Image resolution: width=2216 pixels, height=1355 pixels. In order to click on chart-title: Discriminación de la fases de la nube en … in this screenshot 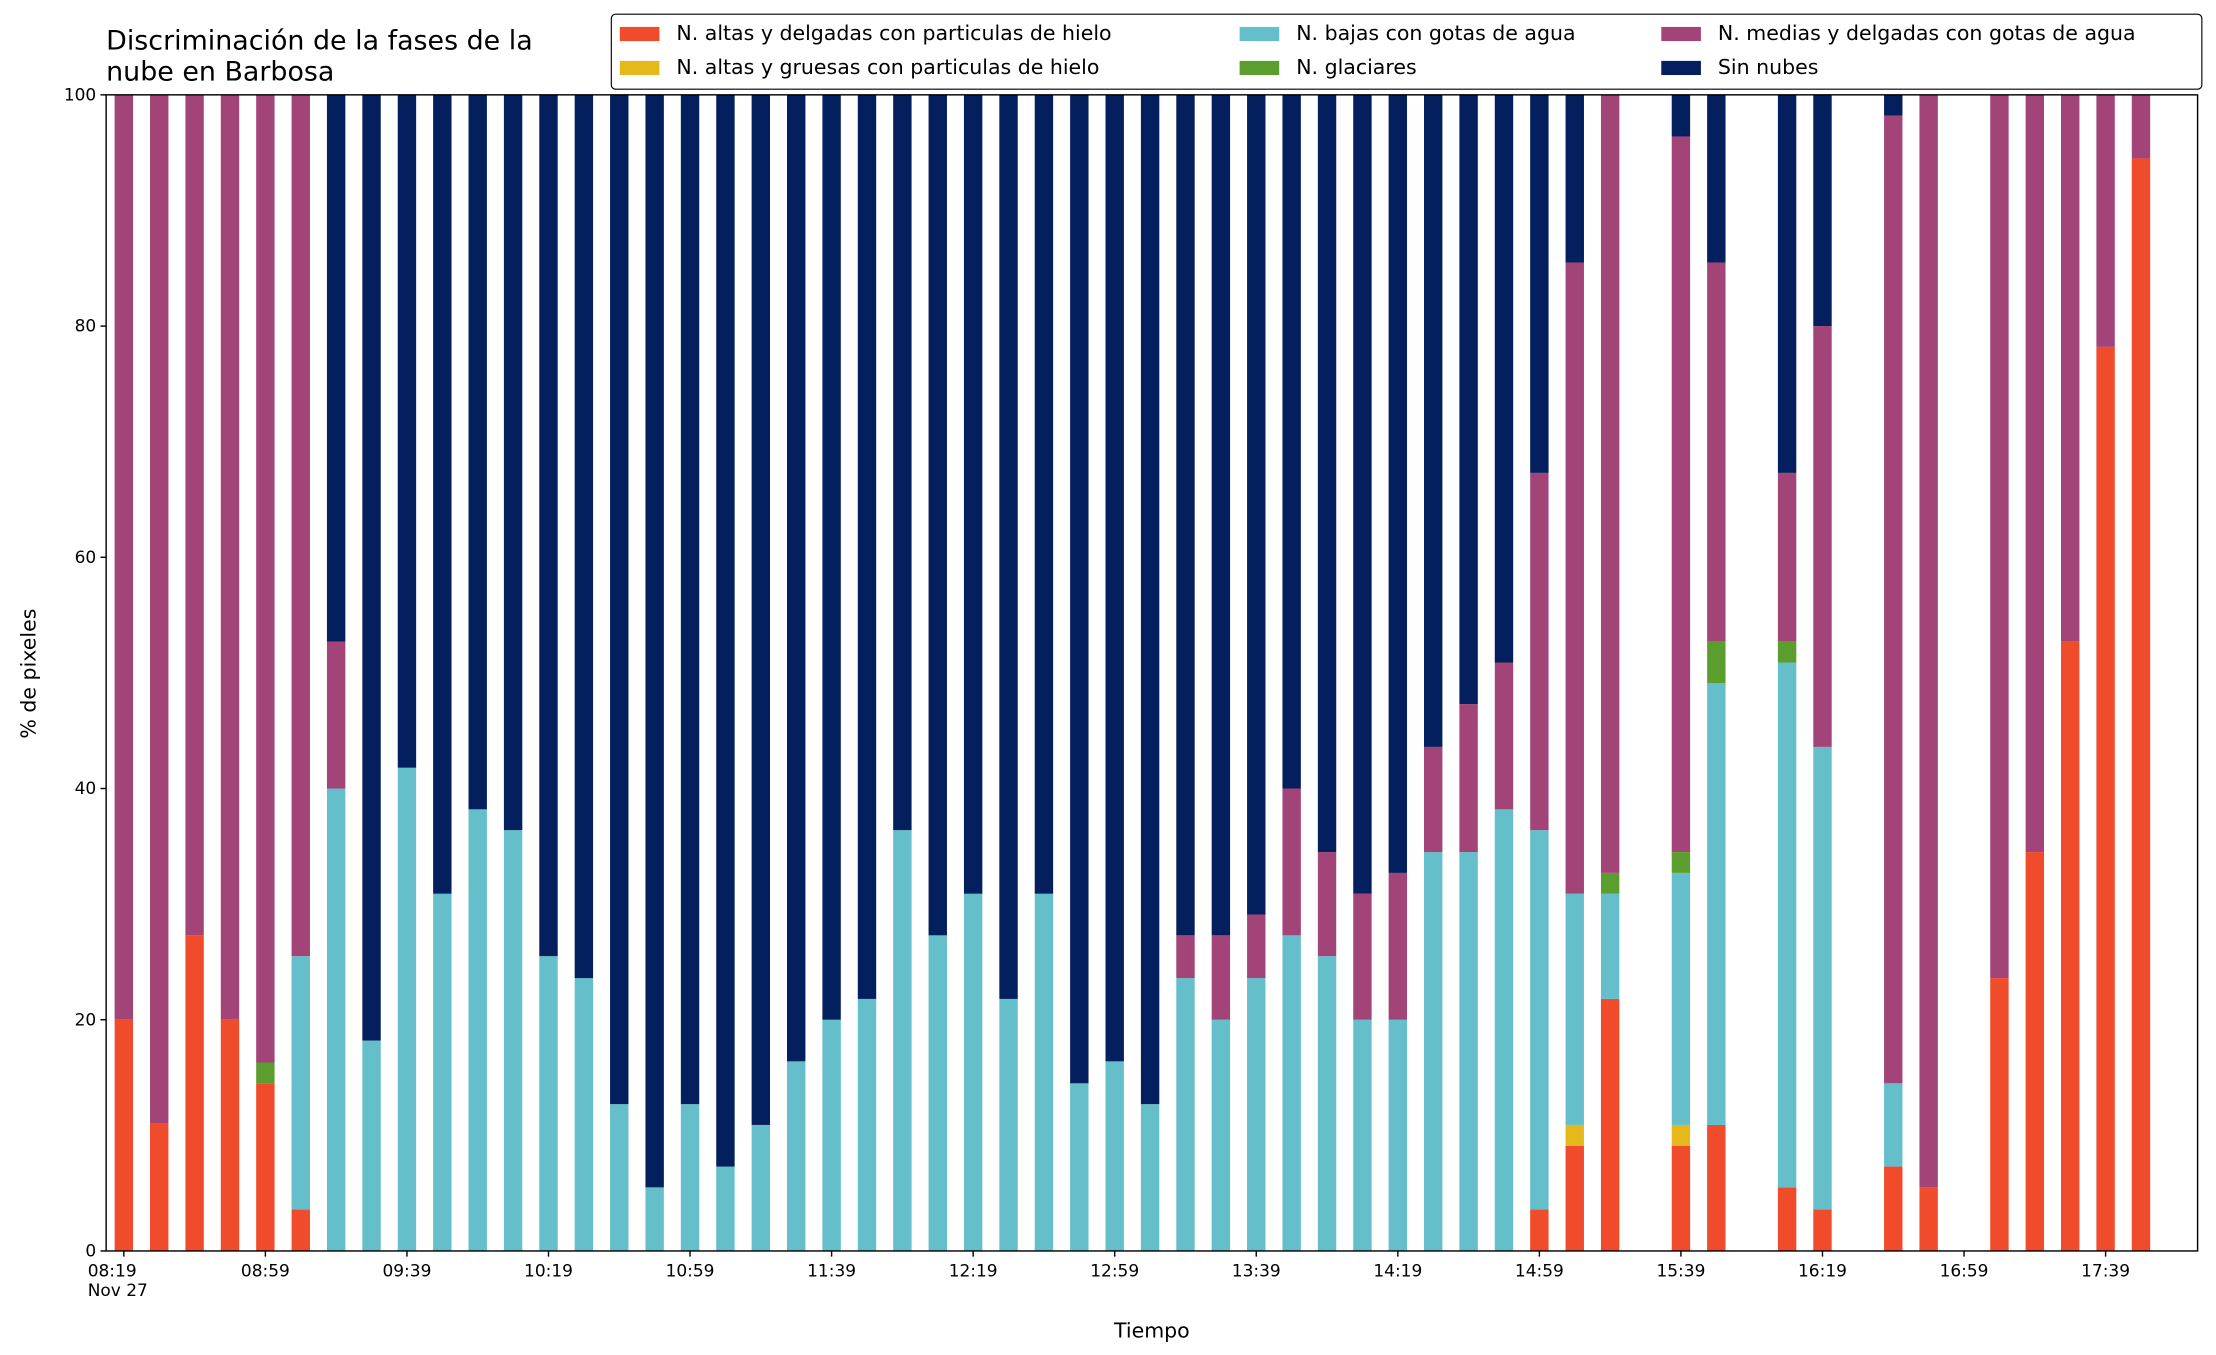, I will do `click(319, 57)`.